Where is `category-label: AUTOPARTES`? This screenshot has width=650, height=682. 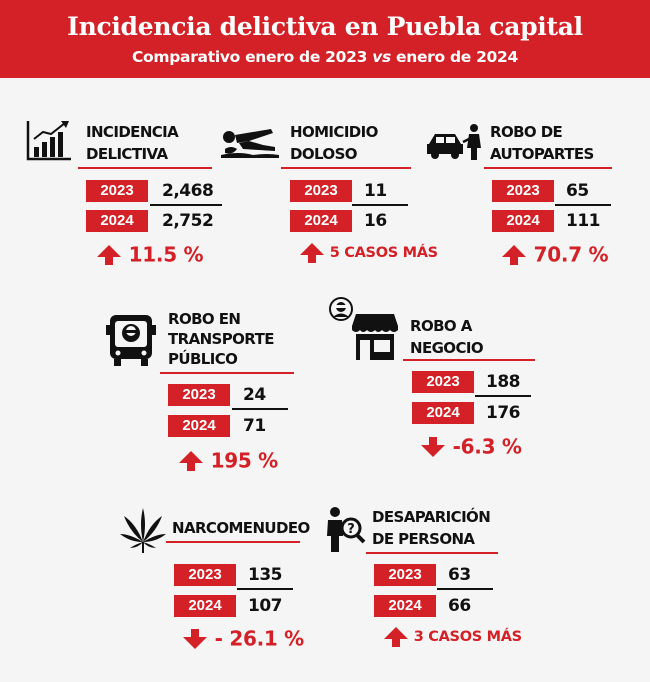 category-label: AUTOPARTES is located at coordinates (542, 154).